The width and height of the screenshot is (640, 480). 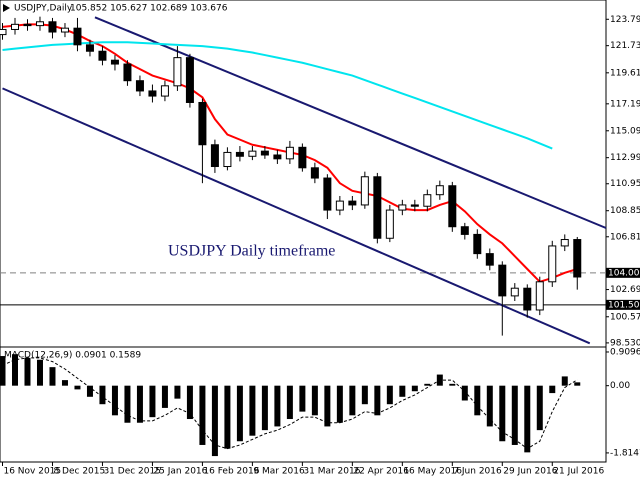 I want to click on y-tick-label: 123.795, so click(x=625, y=20).